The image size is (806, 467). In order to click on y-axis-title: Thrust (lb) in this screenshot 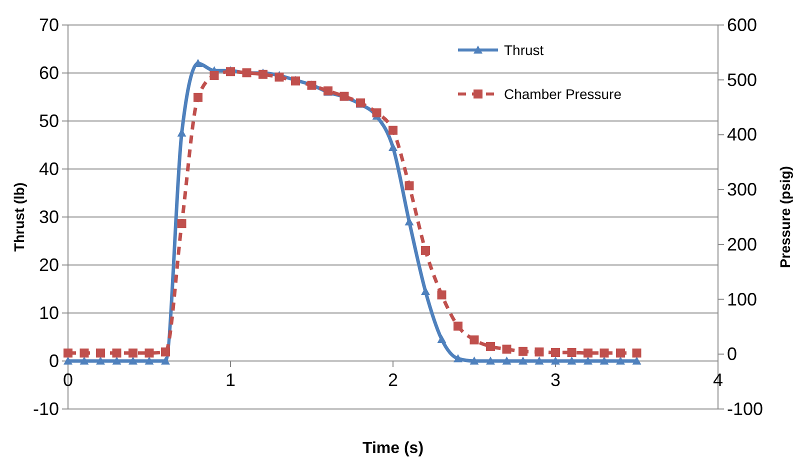, I will do `click(19, 217)`.